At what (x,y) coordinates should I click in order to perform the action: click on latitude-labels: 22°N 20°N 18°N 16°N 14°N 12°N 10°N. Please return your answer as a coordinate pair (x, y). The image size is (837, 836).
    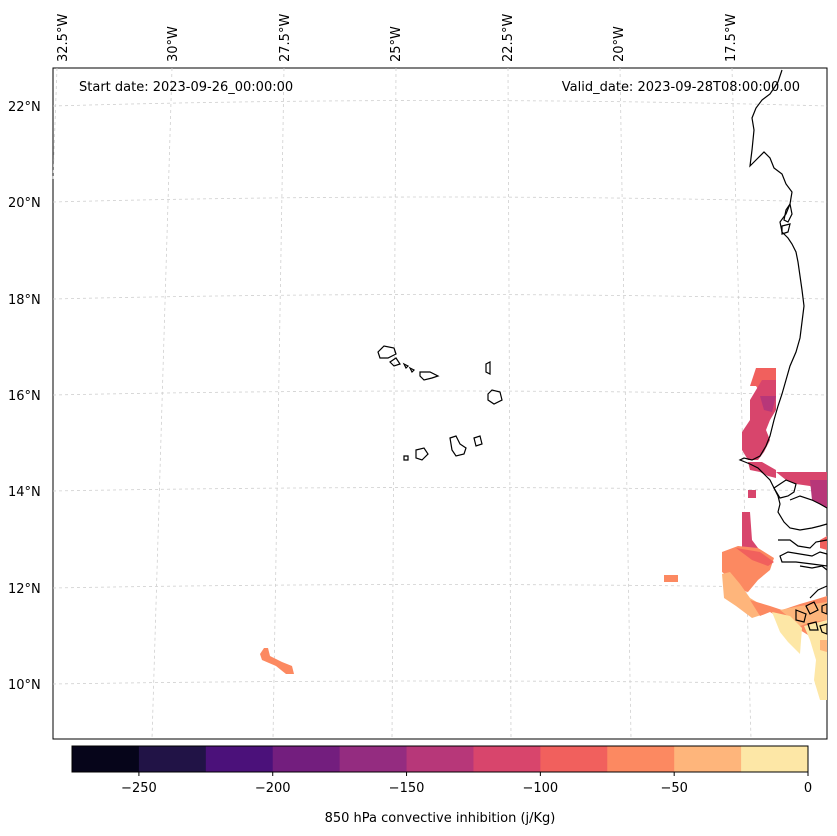
    Looking at the image, I should click on (24, 396).